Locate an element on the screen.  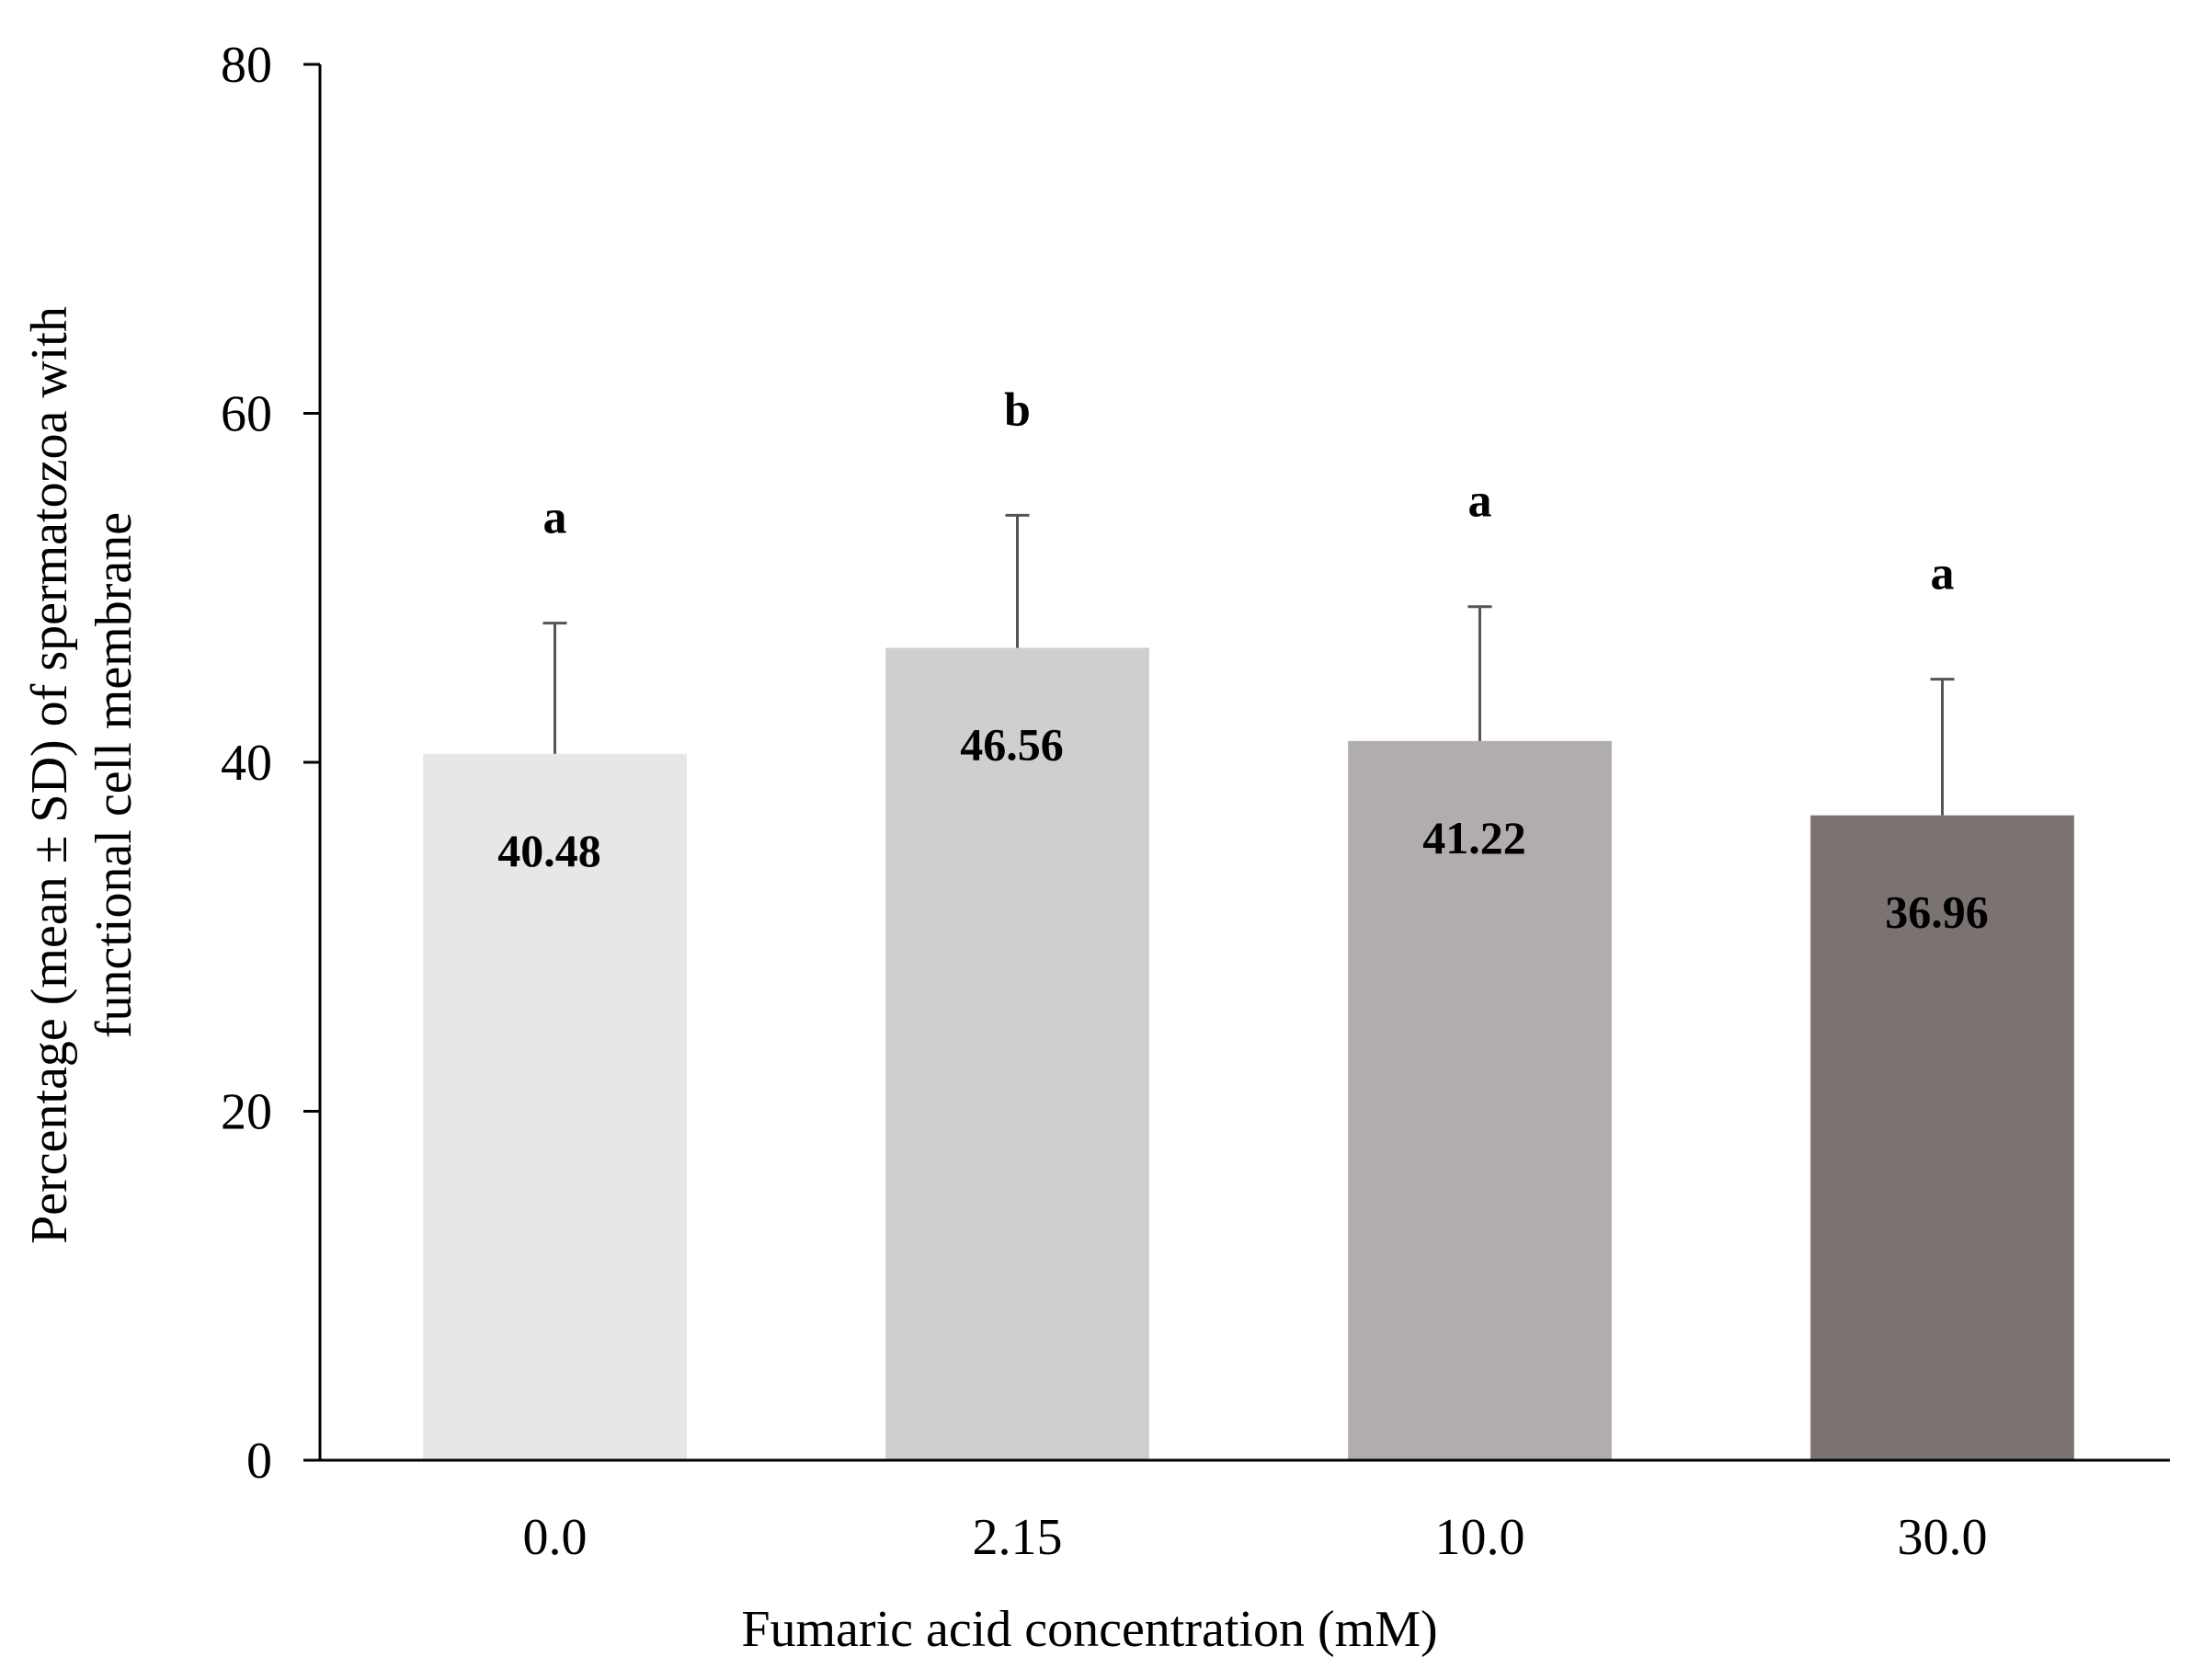
y-axis-title-line-2: functional cell membrane is located at coordinates (115, 775).